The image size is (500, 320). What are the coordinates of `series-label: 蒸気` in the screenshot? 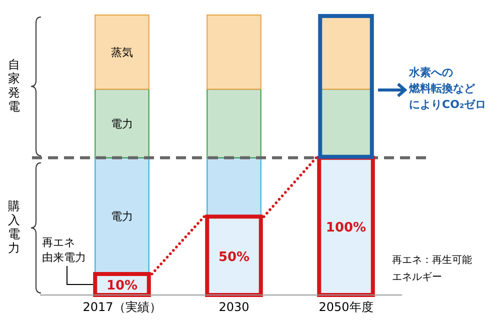 It's located at (122, 53).